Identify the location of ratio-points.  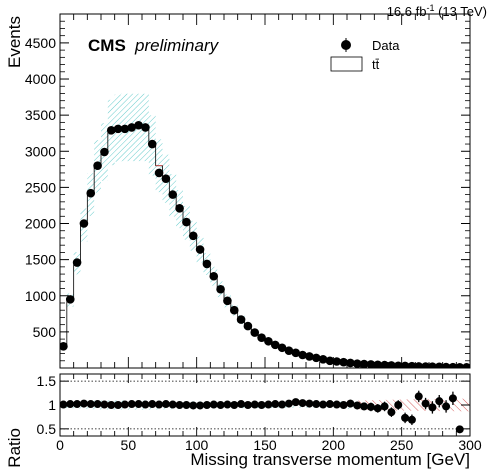
(262, 412).